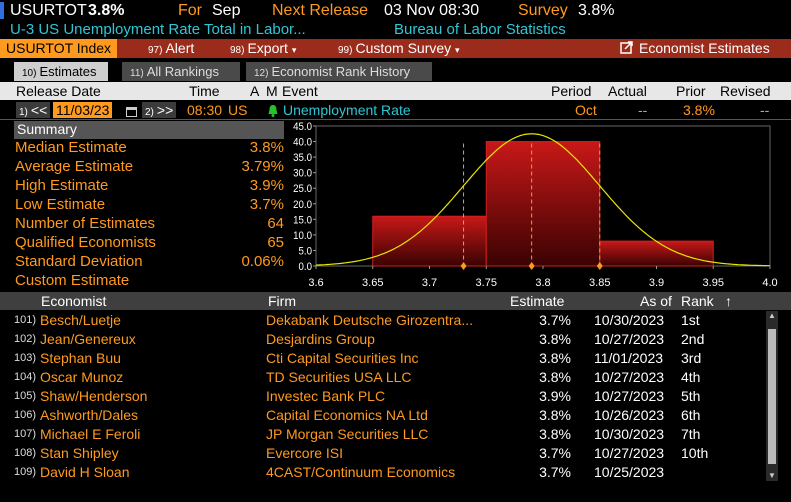 This screenshot has height=502, width=791. Describe the element at coordinates (699, 110) in the screenshot. I see `release-prior: 3.8%` at that location.